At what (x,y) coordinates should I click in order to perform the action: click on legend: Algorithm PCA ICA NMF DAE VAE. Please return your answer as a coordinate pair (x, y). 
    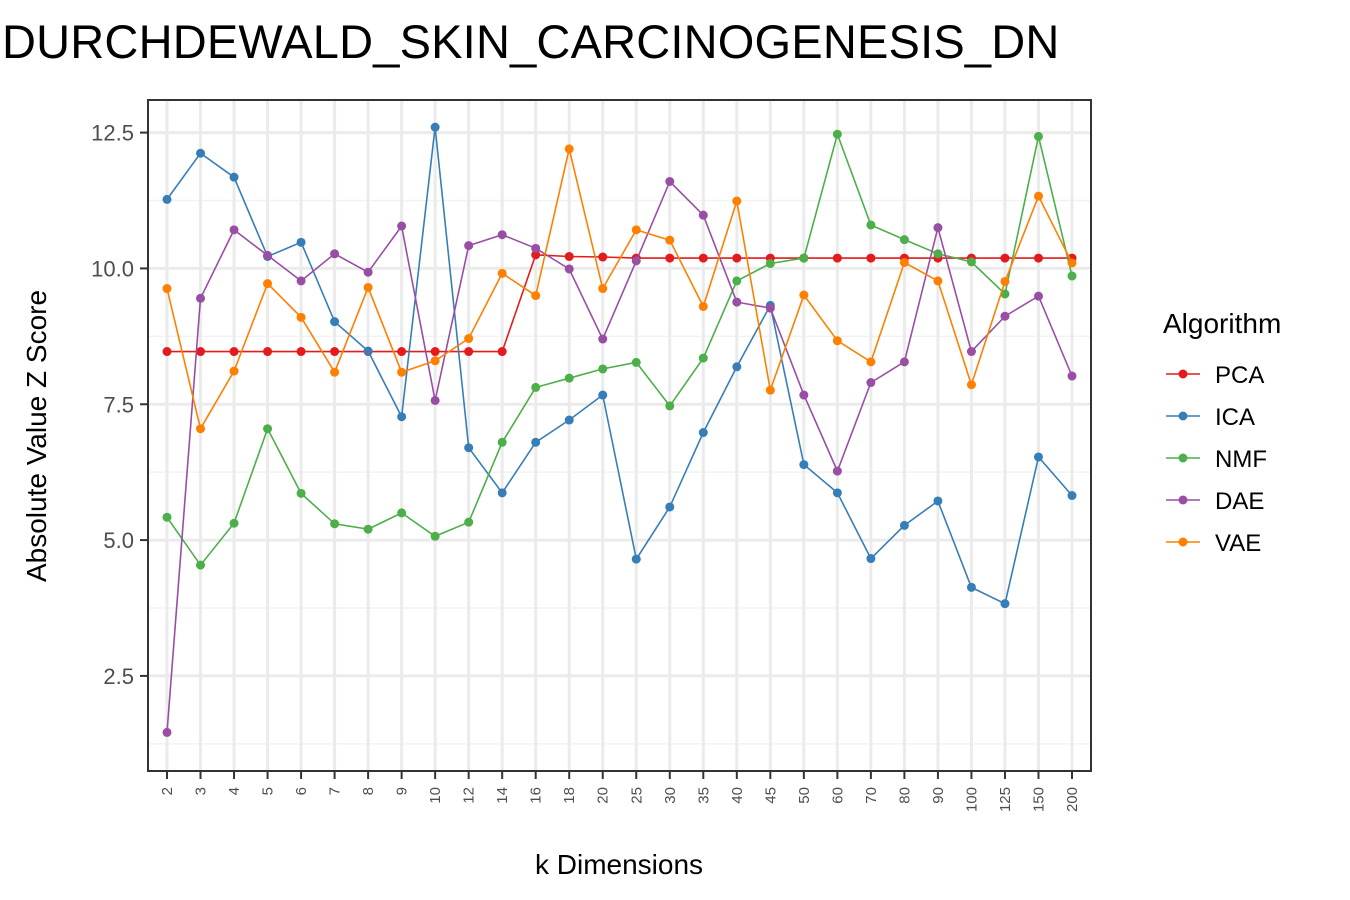
    Looking at the image, I should click on (1222, 432).